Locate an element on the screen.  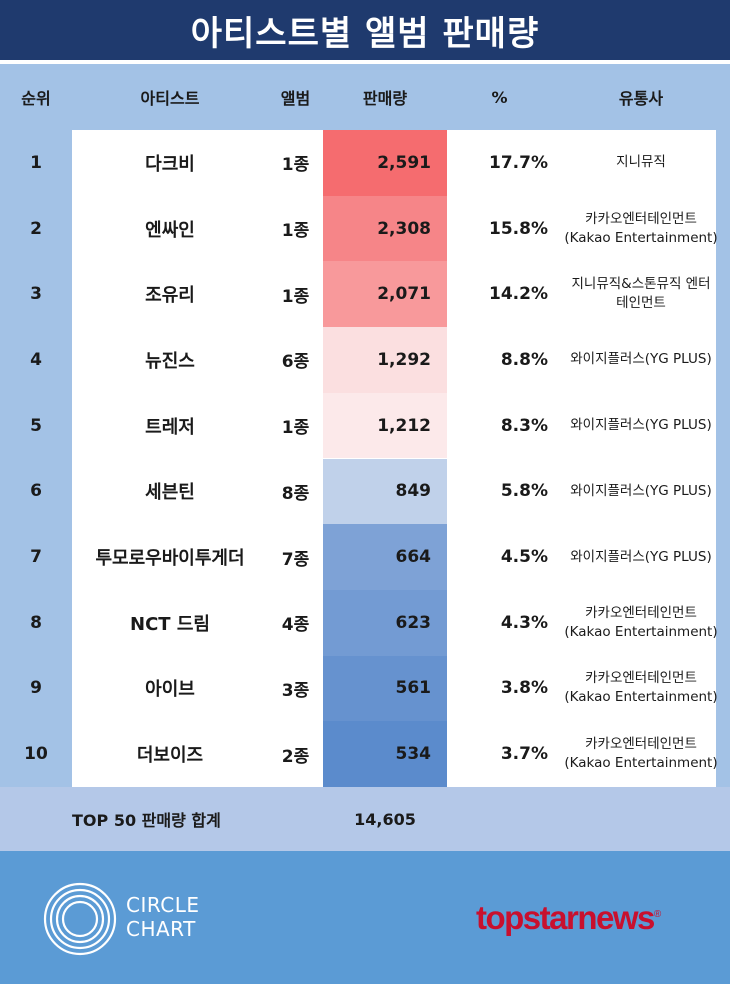
circle-chart-wordmark: CIRCLE CHART is located at coordinates (163, 917).